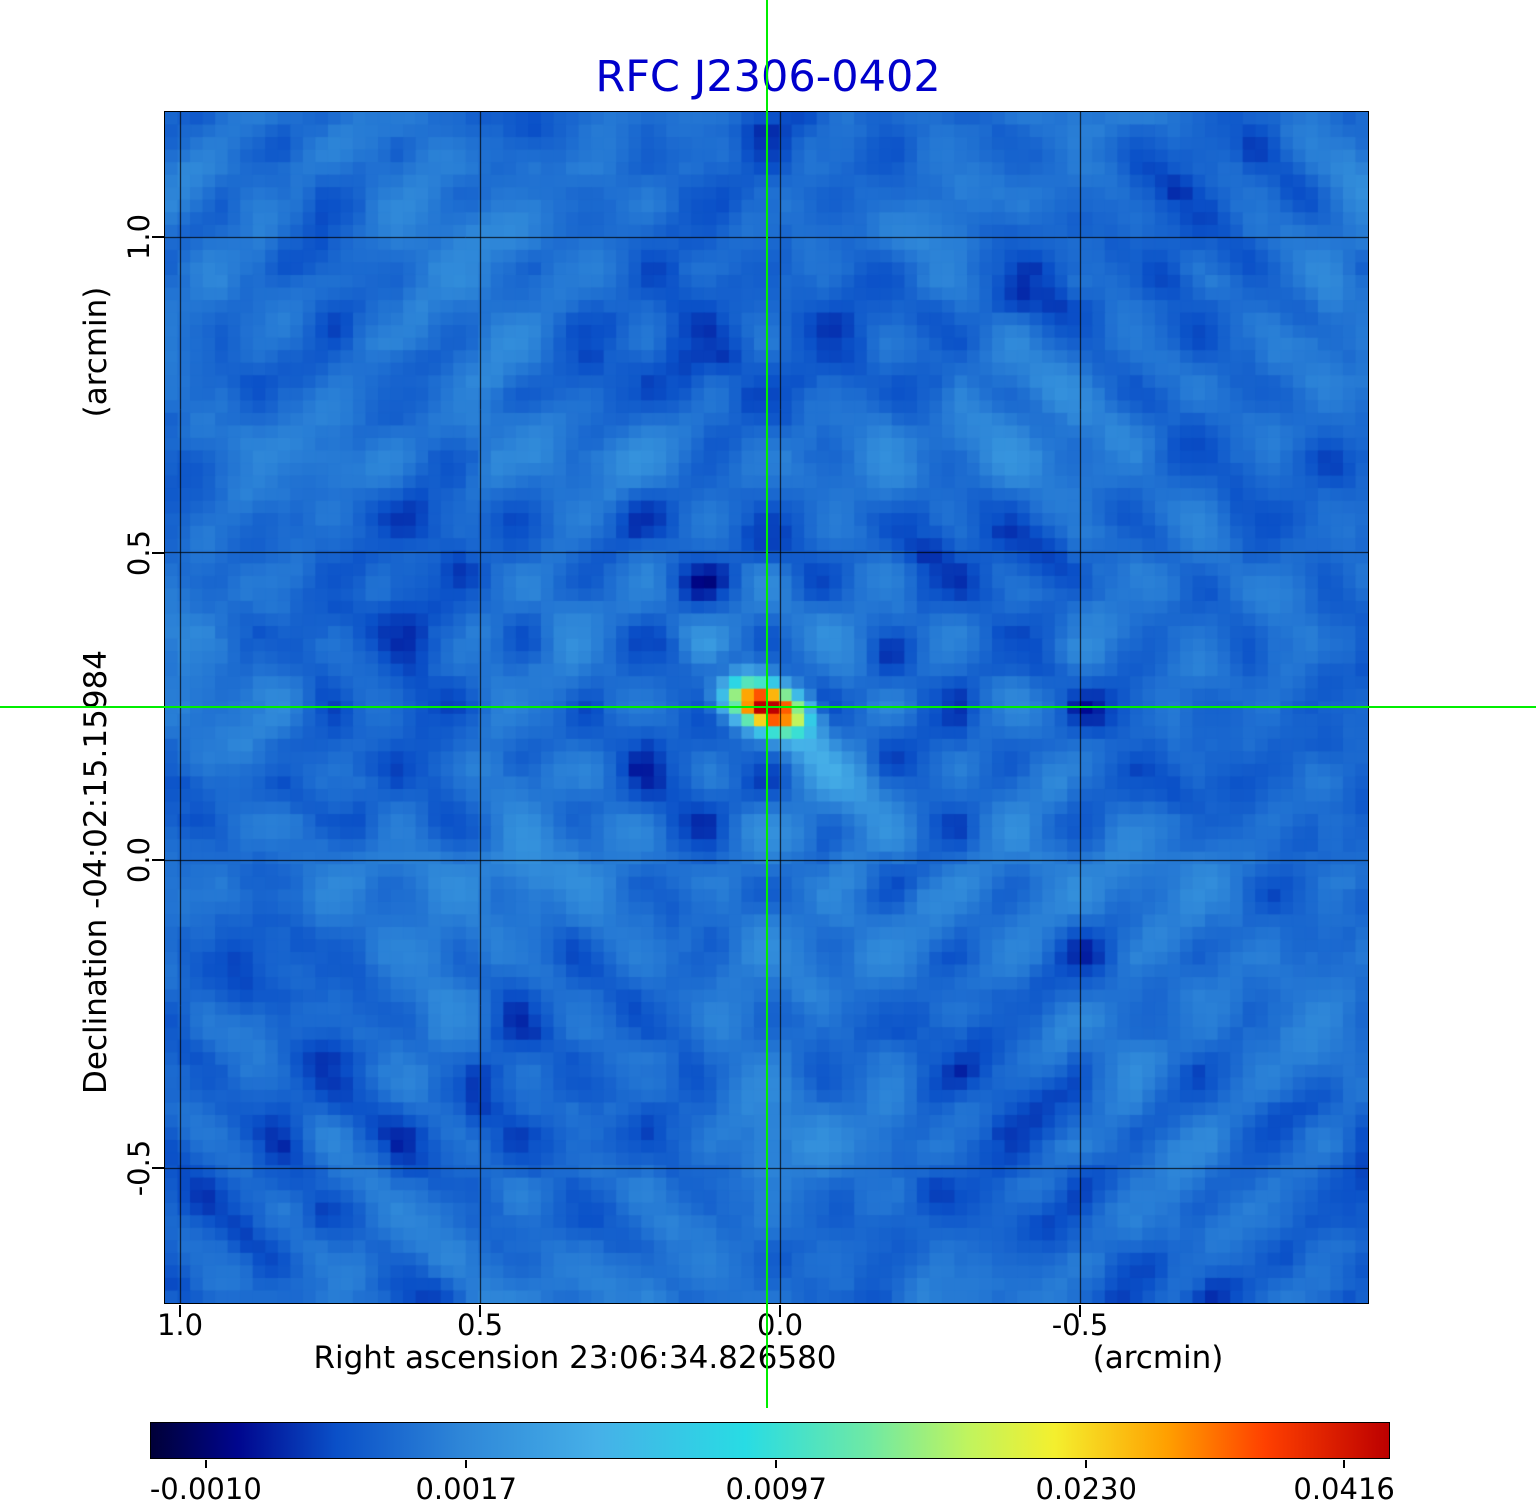 The image size is (1536, 1511). I want to click on colorbar, so click(770, 1440).